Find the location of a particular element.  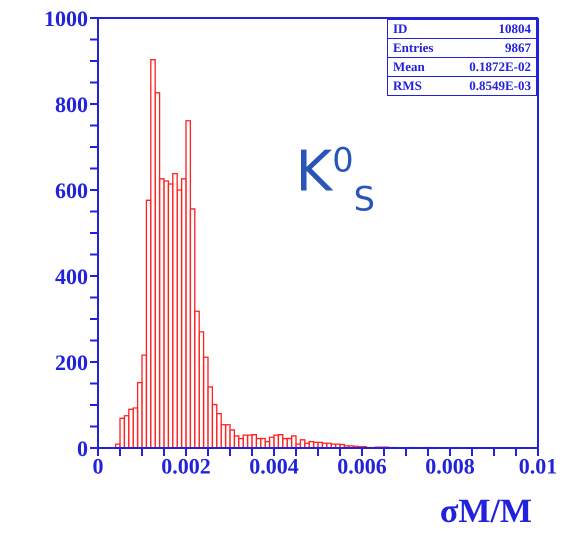

annotation: 9867 is located at coordinates (518, 48).